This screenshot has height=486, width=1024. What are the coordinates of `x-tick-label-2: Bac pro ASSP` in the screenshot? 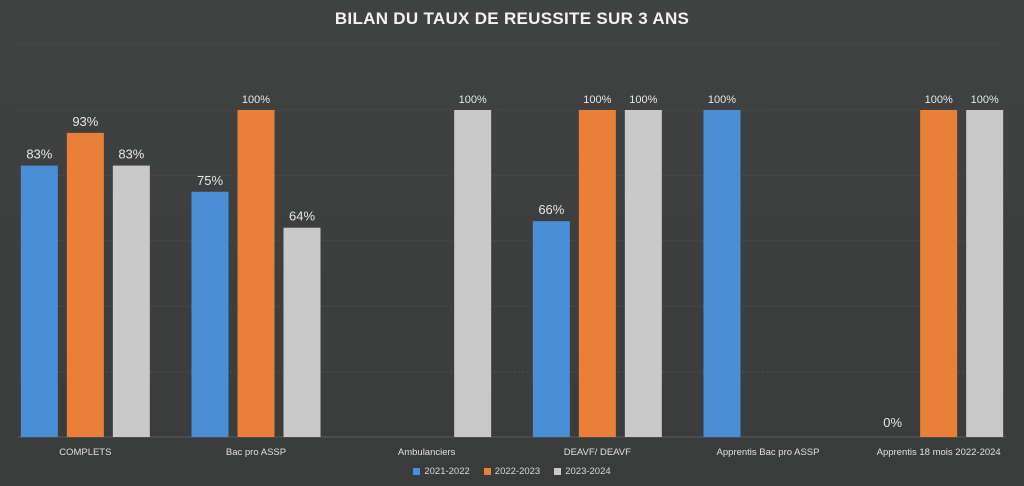 It's located at (256, 452).